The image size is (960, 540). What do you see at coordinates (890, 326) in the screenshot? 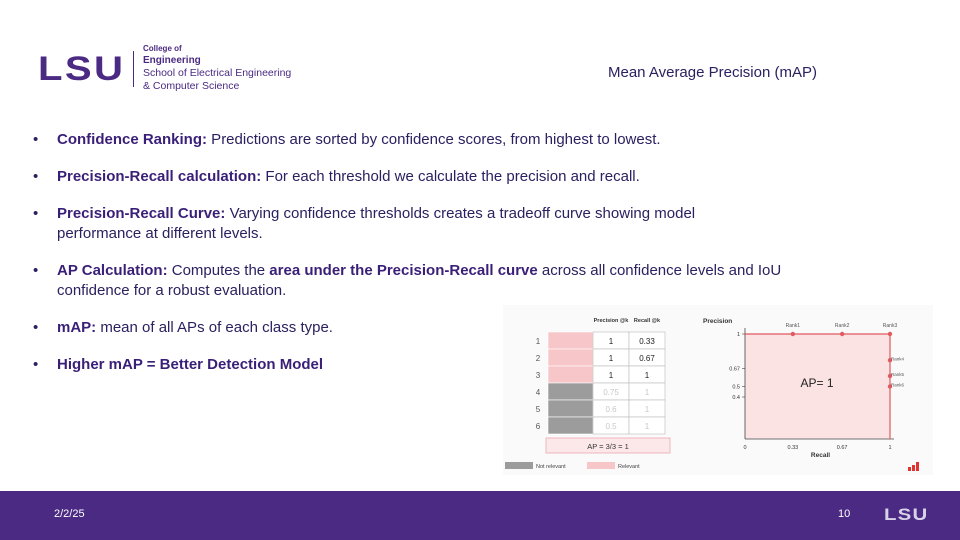
I see `rank-label-top: Rank3` at bounding box center [890, 326].